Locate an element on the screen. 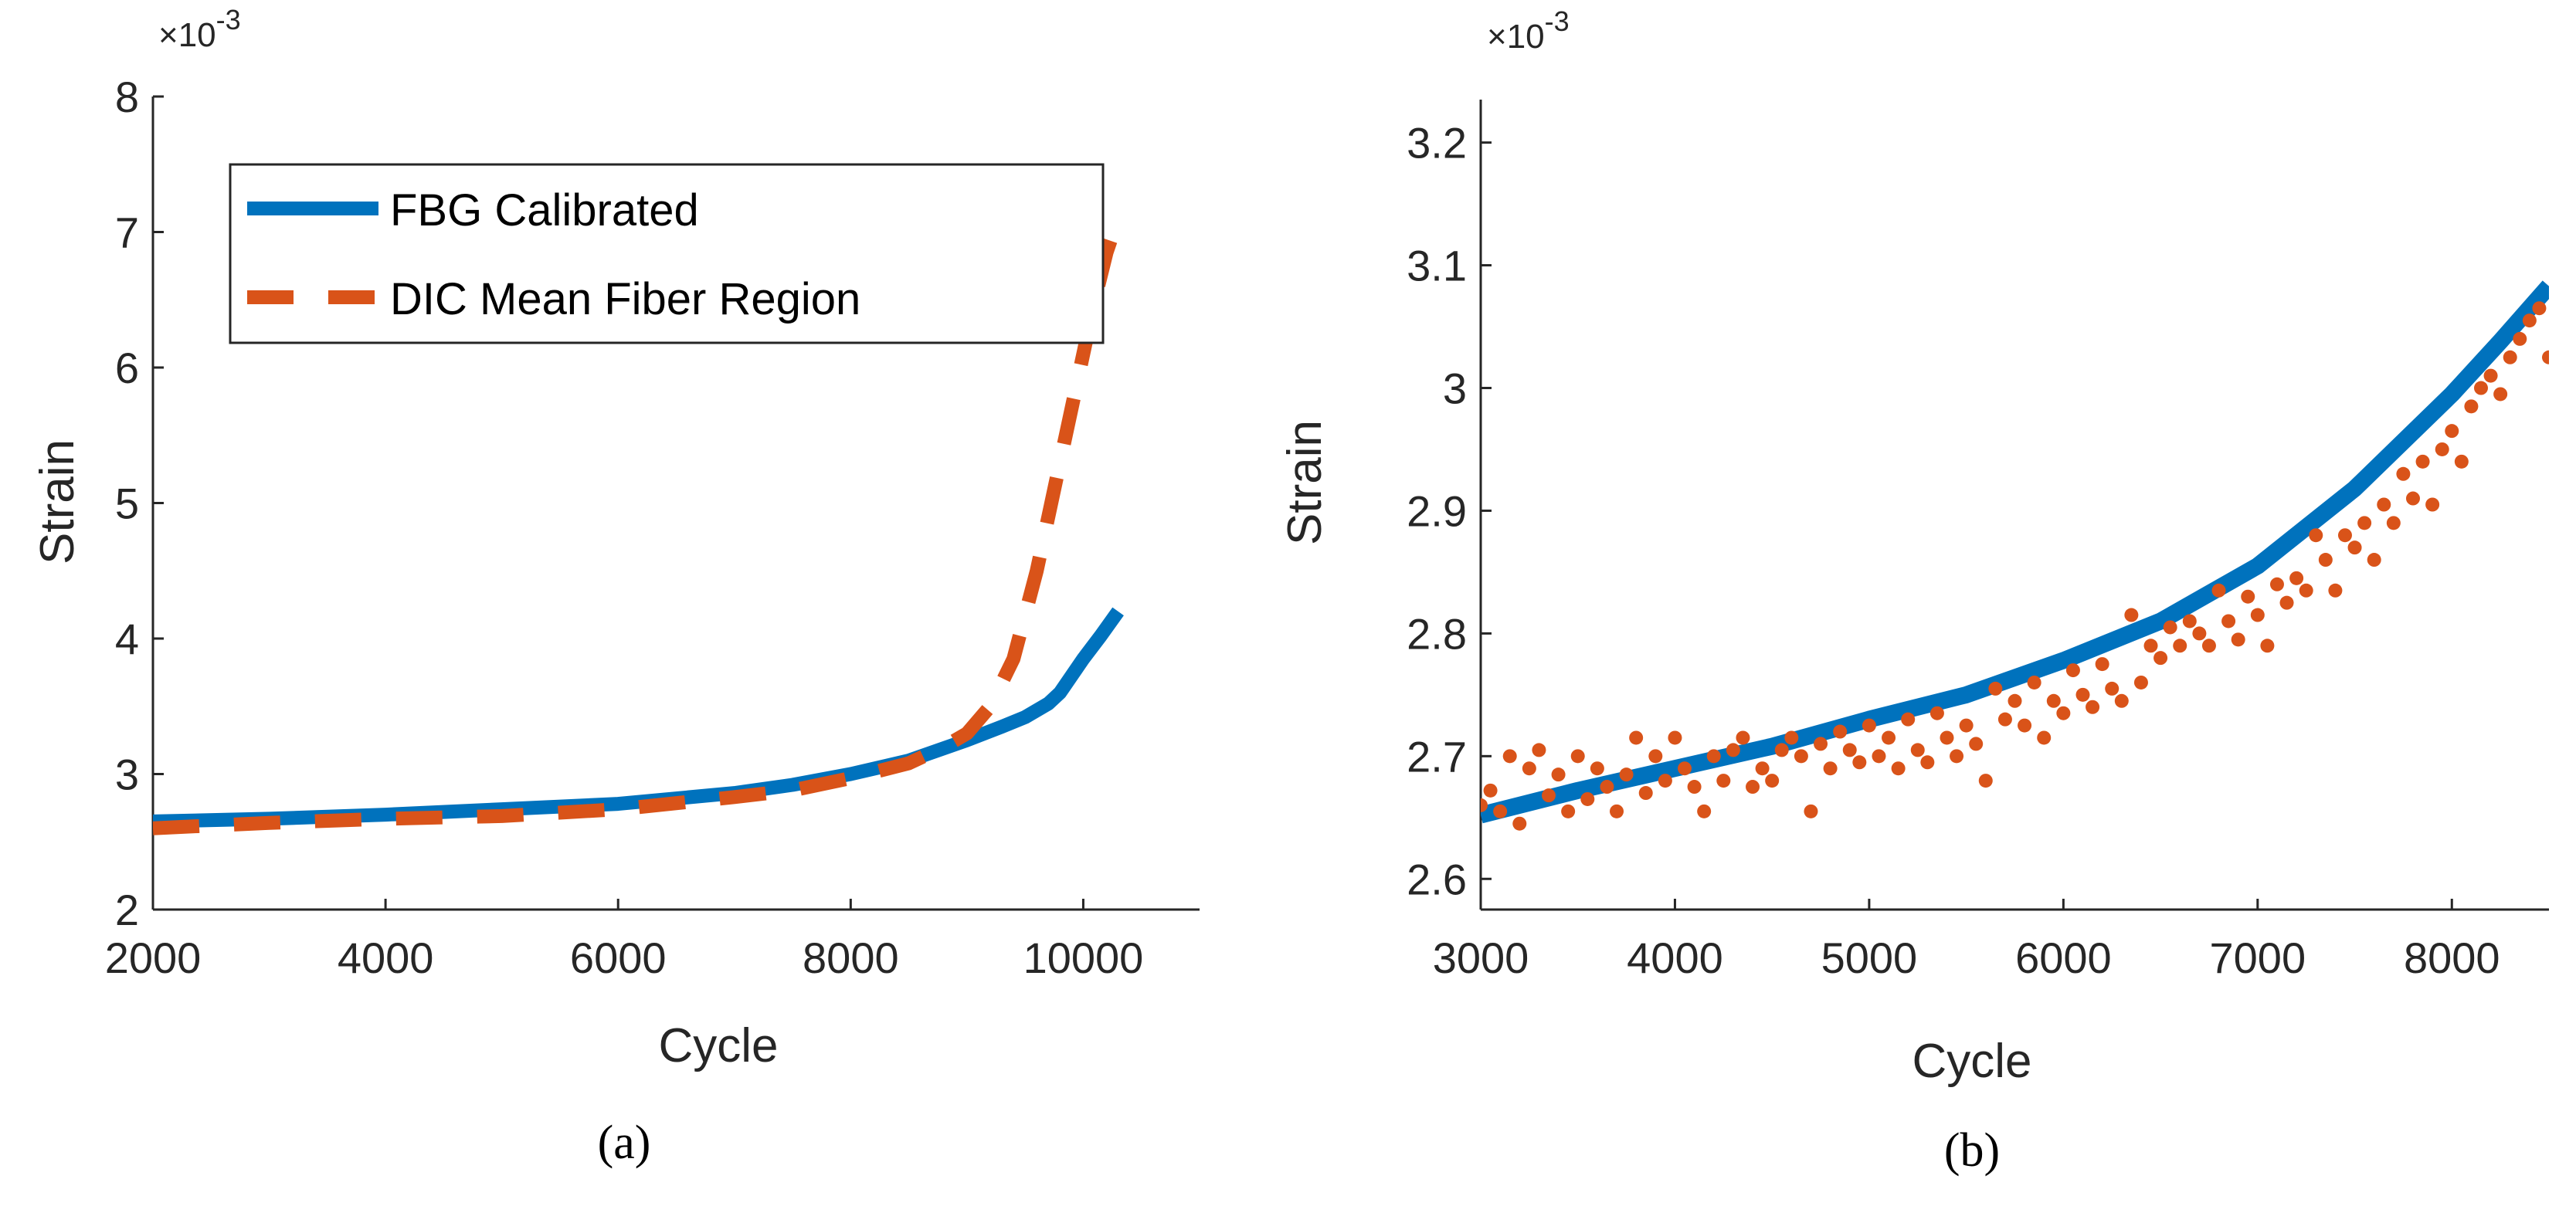  plot-b-x-tick-label: 5000 is located at coordinates (1869, 957).